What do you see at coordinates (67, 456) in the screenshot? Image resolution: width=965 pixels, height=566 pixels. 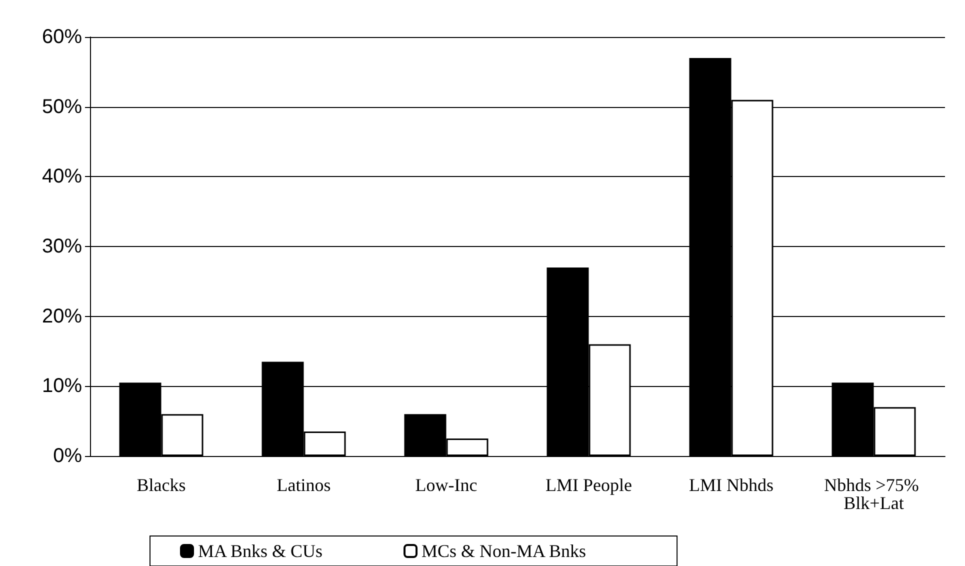 I see `y-tick-label: 0%` at bounding box center [67, 456].